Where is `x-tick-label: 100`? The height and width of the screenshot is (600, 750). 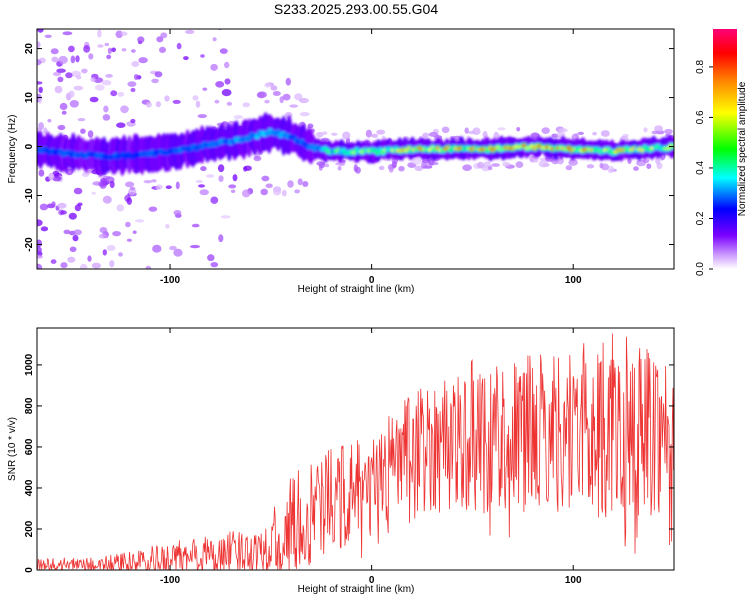
x-tick-label: 100 is located at coordinates (573, 280).